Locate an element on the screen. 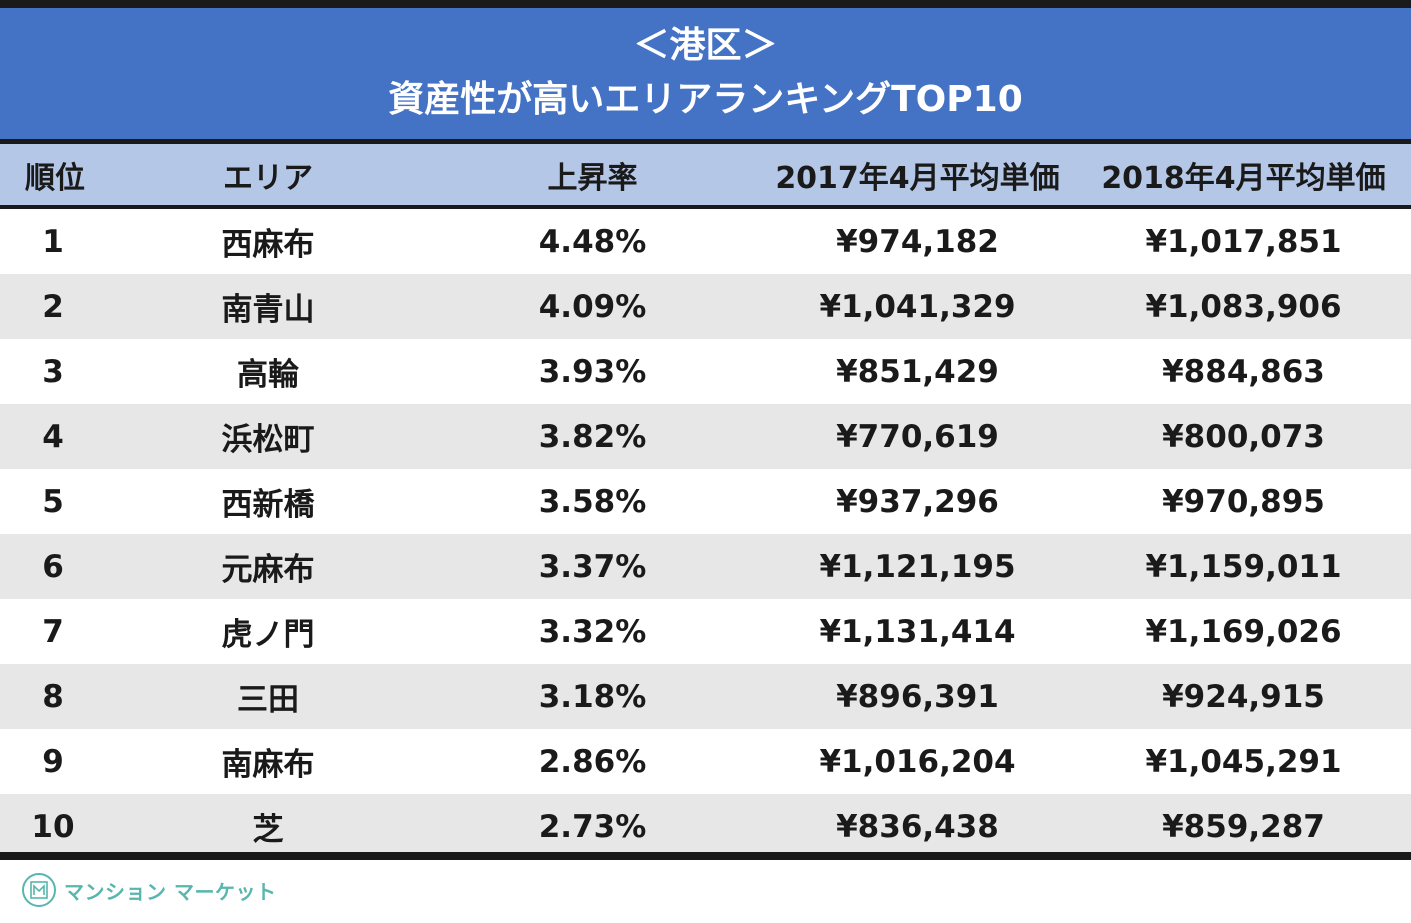 This screenshot has width=1411, height=923. rate-cell: 2.86% is located at coordinates (592, 761).